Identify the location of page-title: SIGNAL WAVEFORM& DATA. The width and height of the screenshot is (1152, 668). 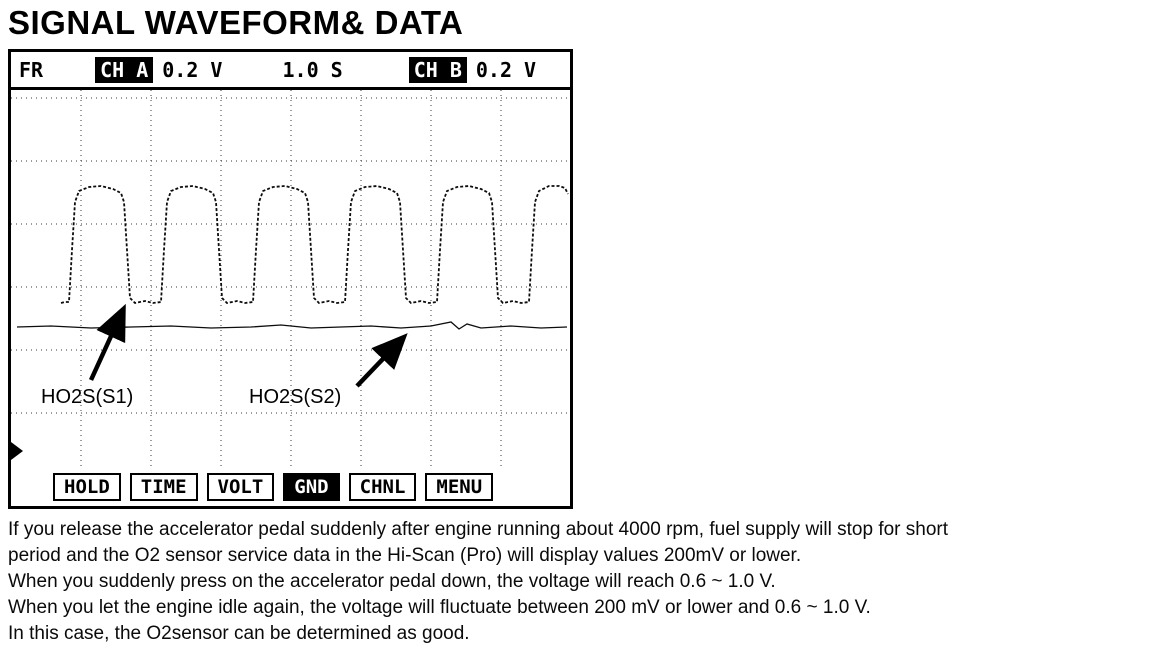
(236, 22).